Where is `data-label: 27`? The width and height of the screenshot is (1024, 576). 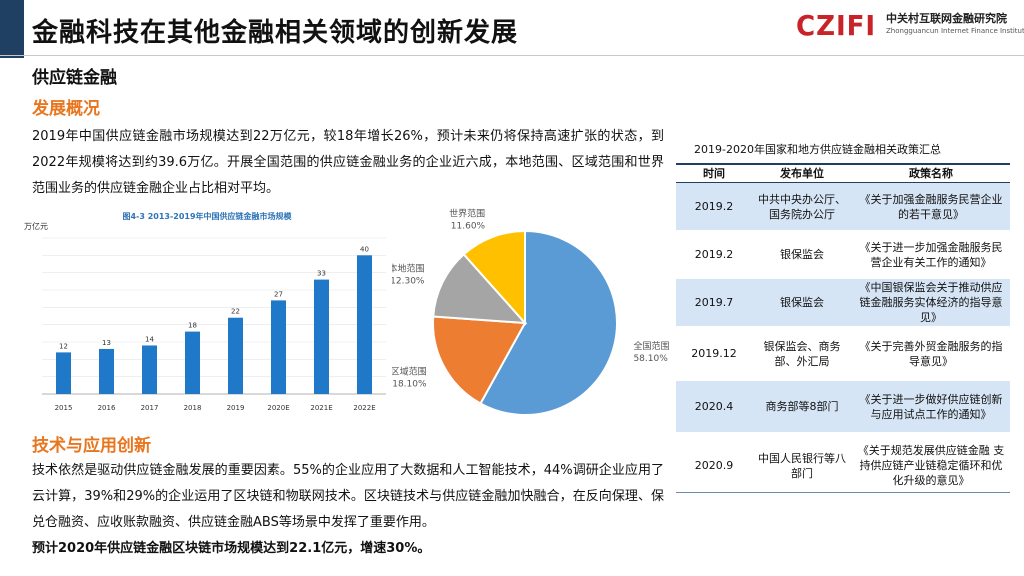 data-label: 27 is located at coordinates (278, 294).